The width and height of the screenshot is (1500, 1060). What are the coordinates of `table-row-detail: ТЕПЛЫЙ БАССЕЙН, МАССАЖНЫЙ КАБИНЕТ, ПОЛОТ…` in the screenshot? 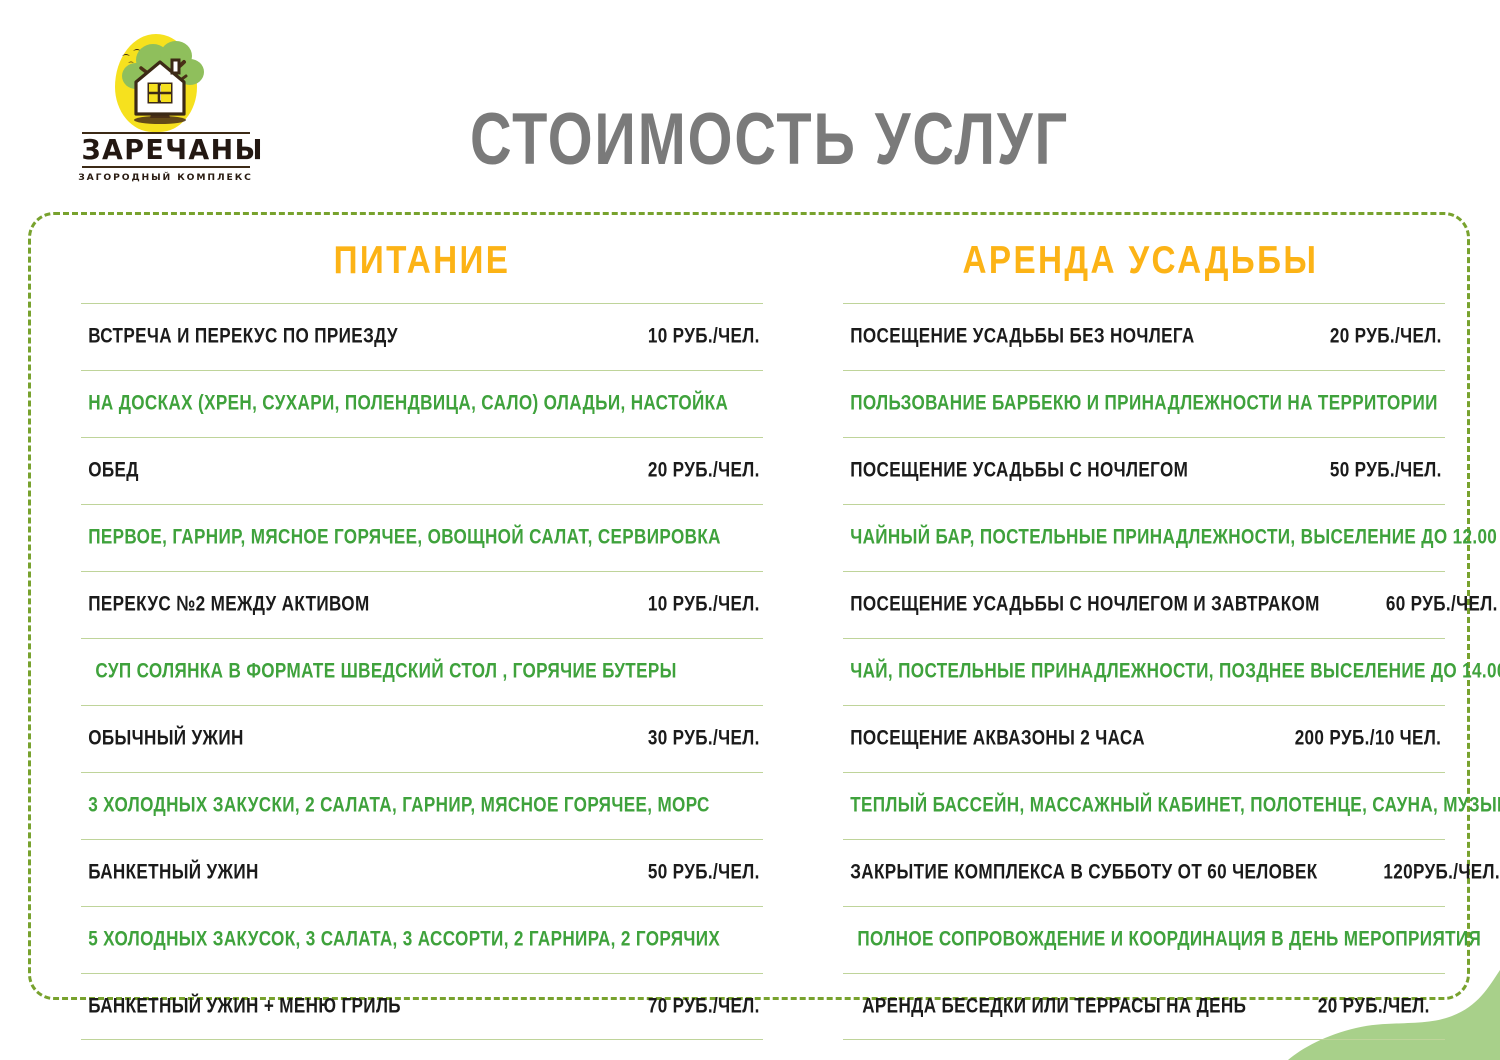 It's located at (1171, 805).